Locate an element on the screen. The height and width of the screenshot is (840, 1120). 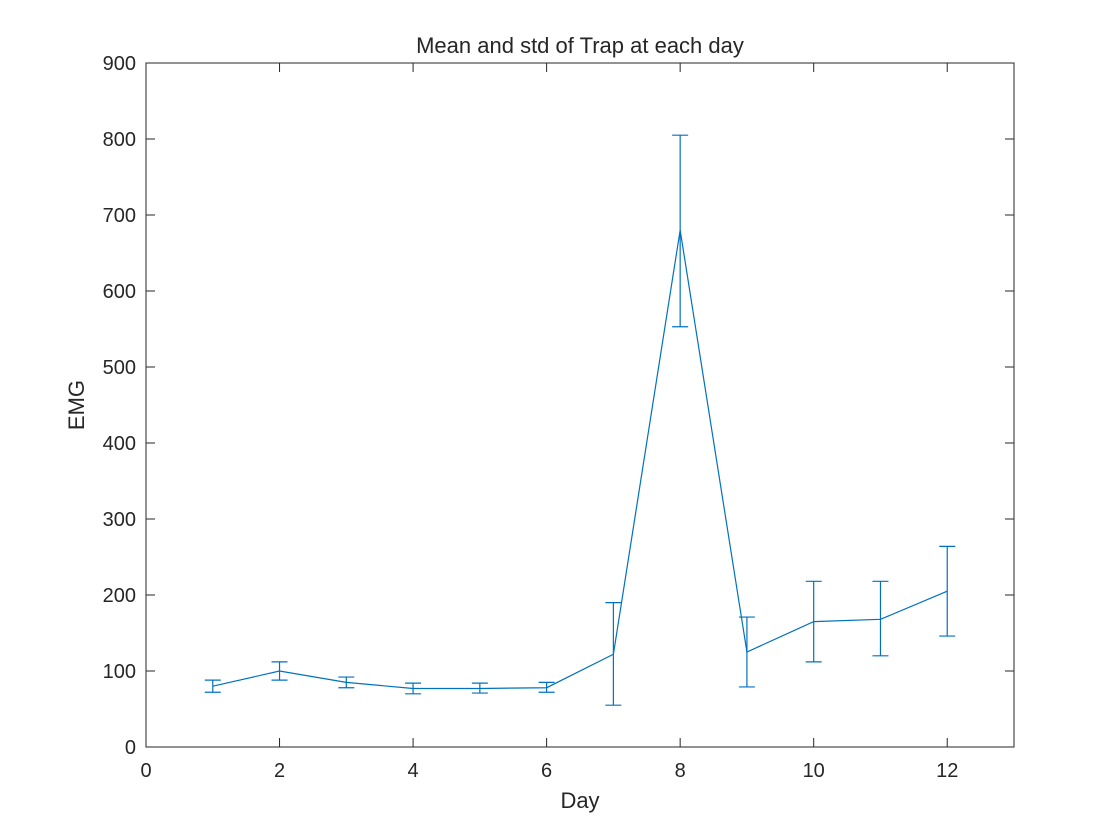
chart-title: Mean and std of Trap at each day is located at coordinates (580, 45).